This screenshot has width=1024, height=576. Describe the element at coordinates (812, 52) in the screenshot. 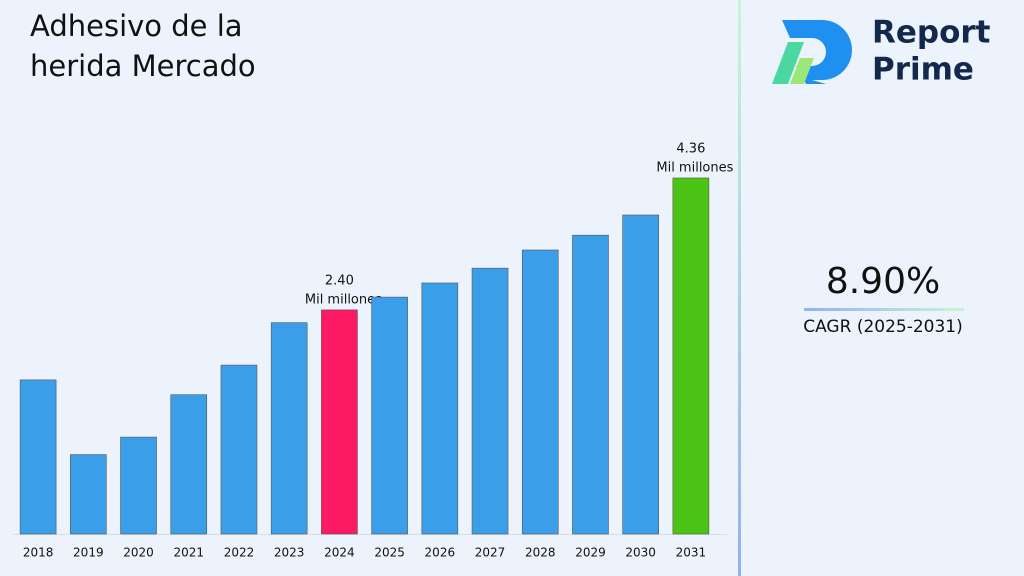

I see `logo-icon` at that location.